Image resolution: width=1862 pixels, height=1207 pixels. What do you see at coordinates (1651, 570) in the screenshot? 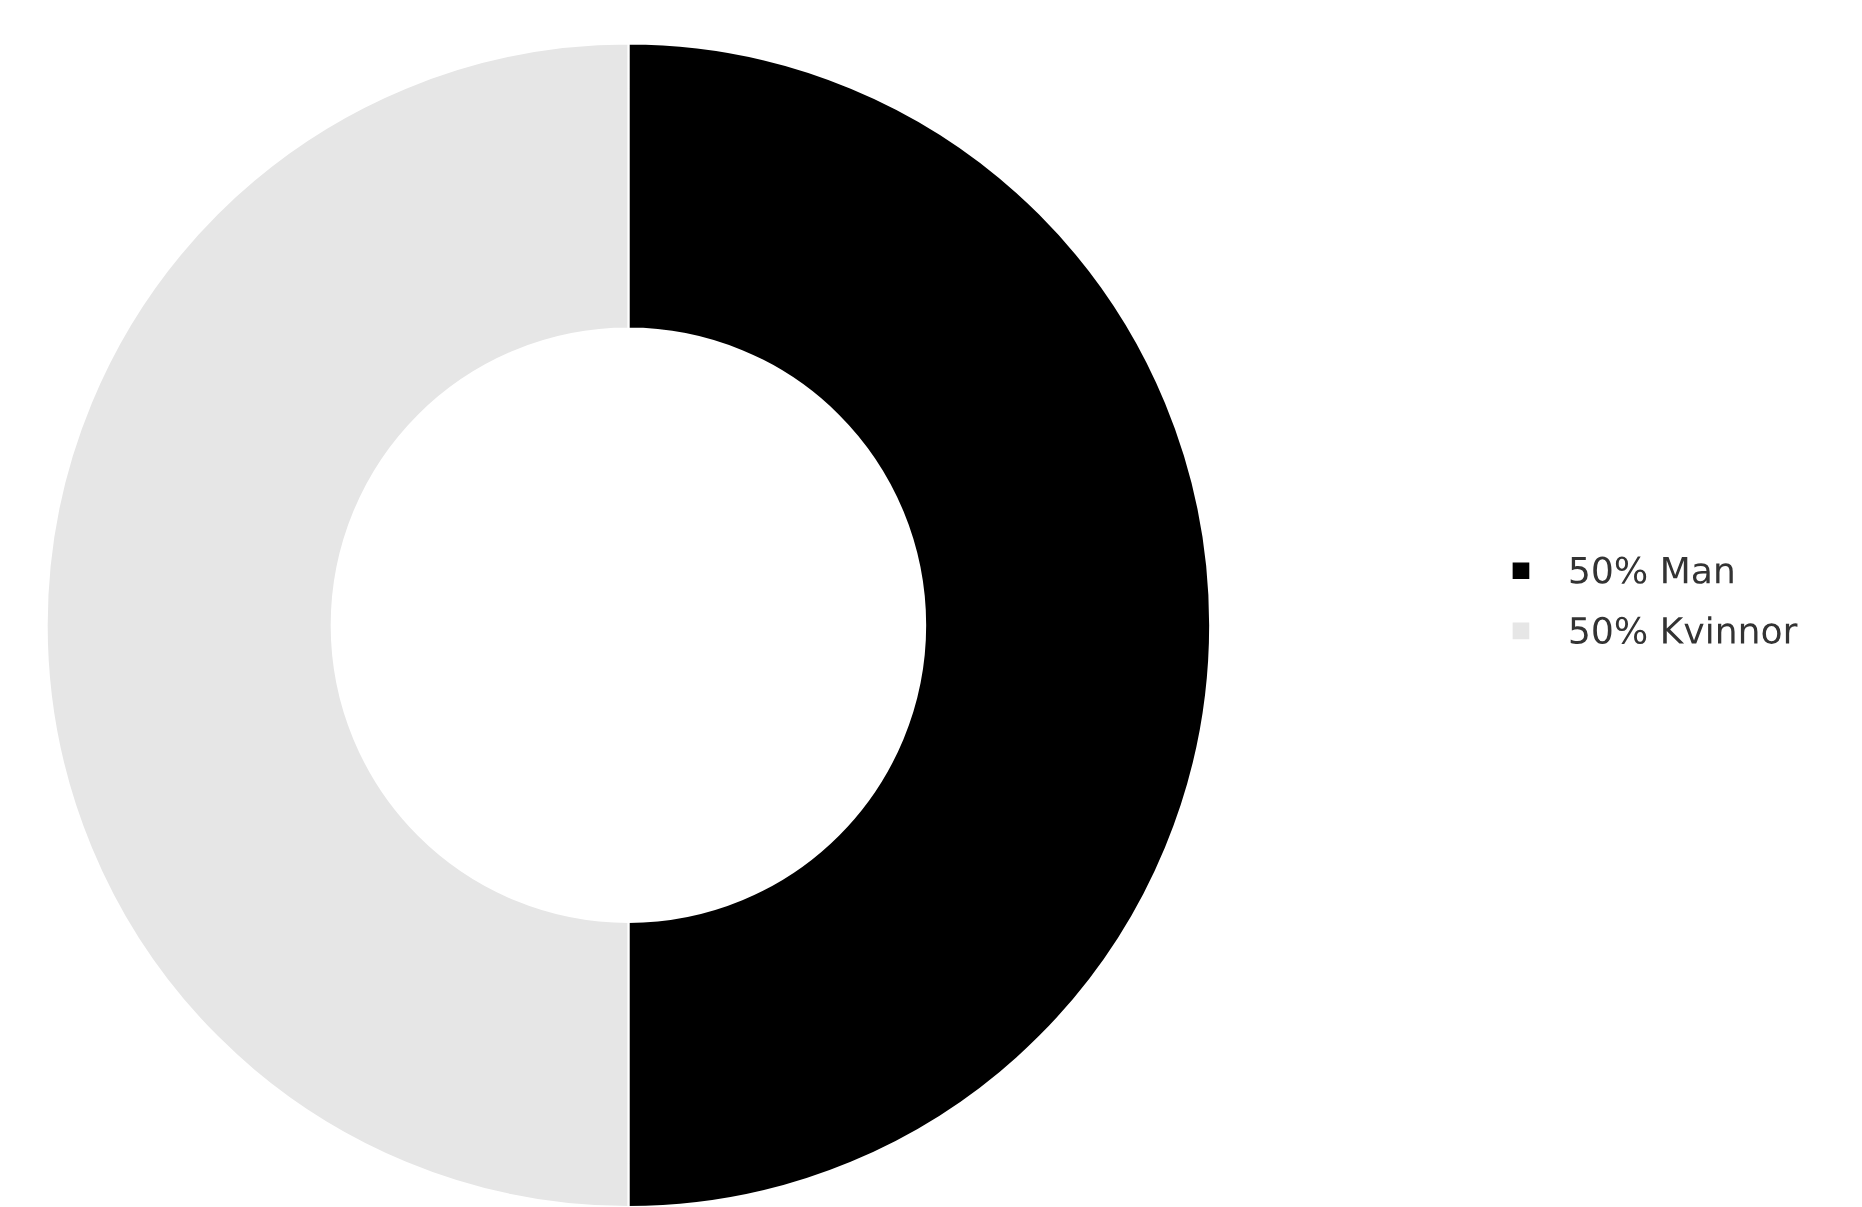
I see `legend-label: 50% Man` at bounding box center [1651, 570].